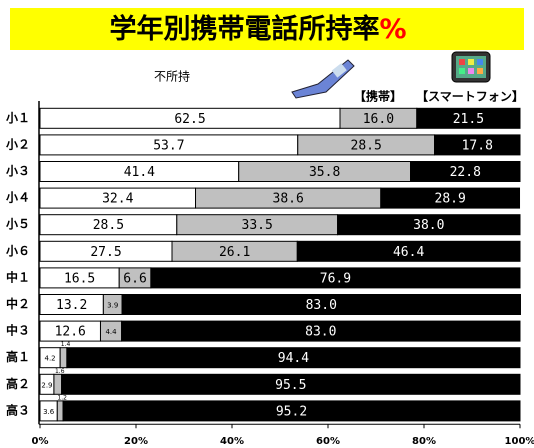 The height and width of the screenshot is (448, 534). What do you see at coordinates (328, 441) in the screenshot?
I see `x-tick-label: 60%` at bounding box center [328, 441].